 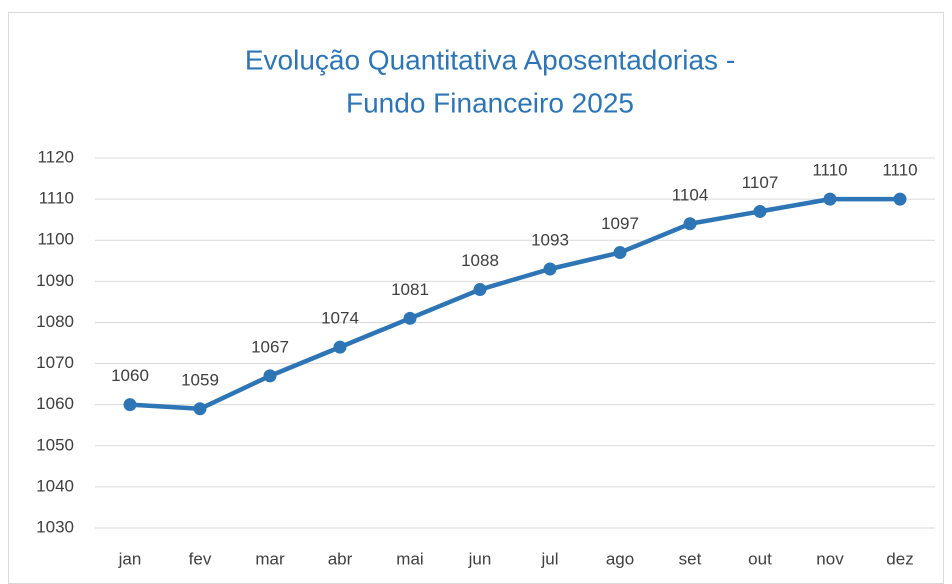 I want to click on x-tick-label: jul, so click(x=549, y=558).